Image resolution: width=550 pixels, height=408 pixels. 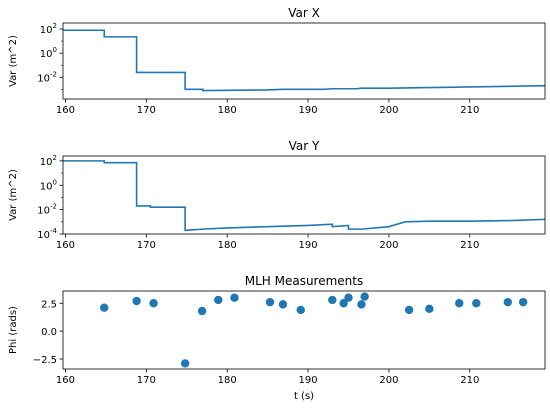 I want to click on y-axis-label: Phi (rads), so click(x=13, y=330).